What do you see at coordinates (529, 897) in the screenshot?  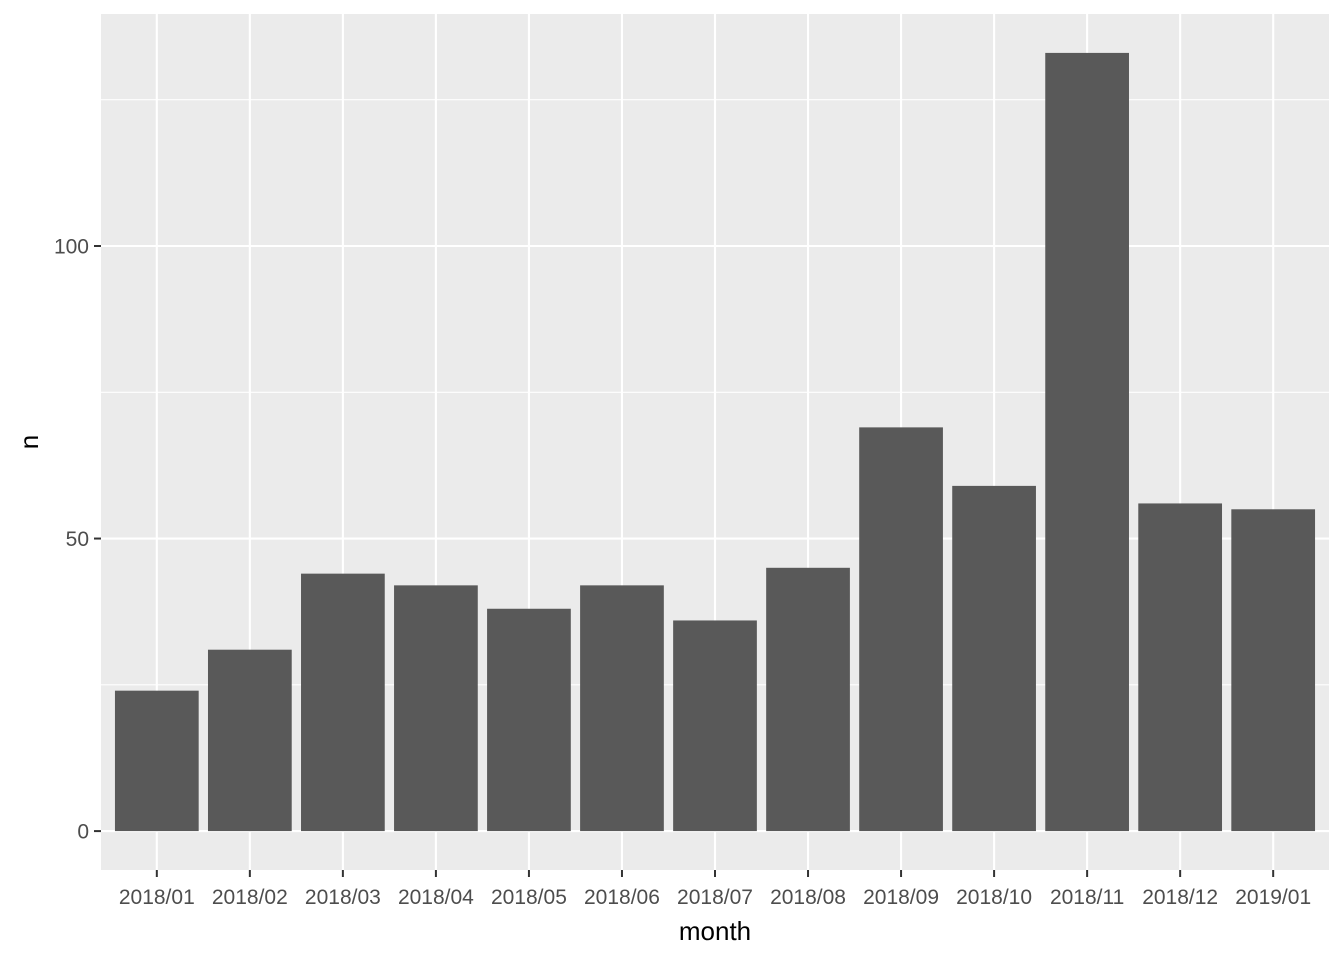 I see `x-tick-label: 2018/05` at bounding box center [529, 897].